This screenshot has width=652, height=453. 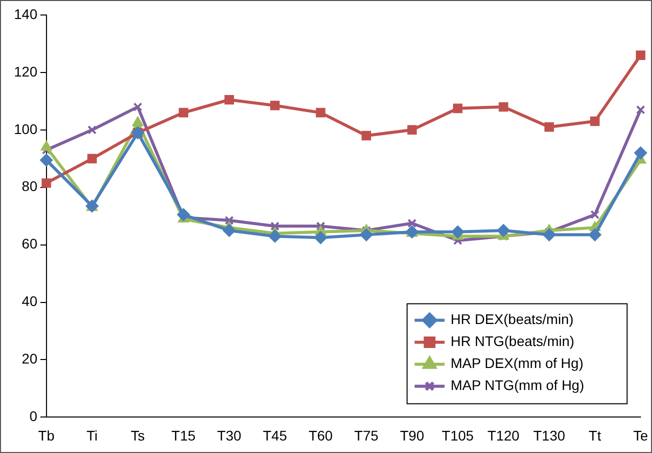 What do you see at coordinates (229, 435) in the screenshot?
I see `x-tick-label: T30` at bounding box center [229, 435].